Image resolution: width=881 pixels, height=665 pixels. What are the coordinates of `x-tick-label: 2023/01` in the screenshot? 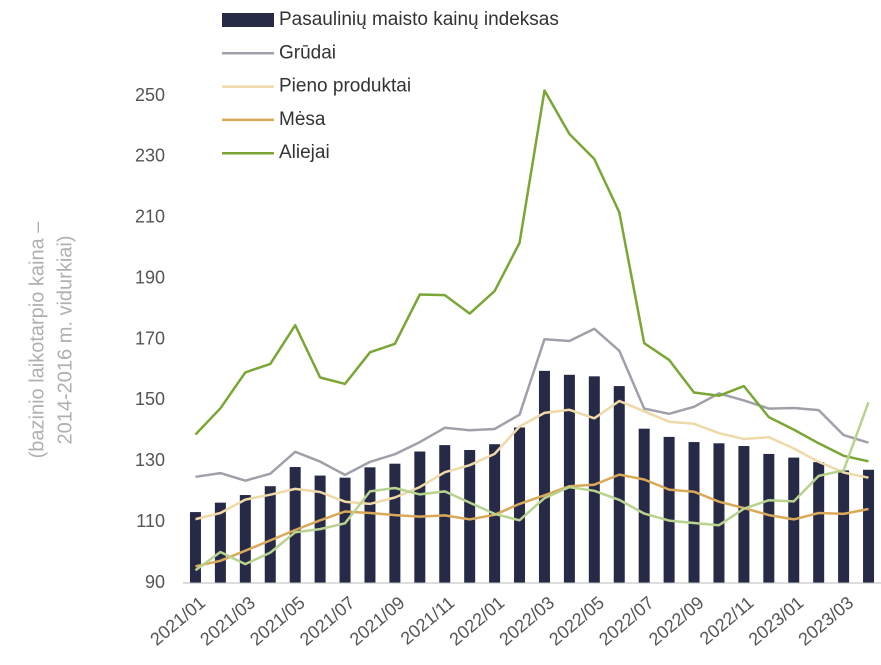 It's located at (776, 620).